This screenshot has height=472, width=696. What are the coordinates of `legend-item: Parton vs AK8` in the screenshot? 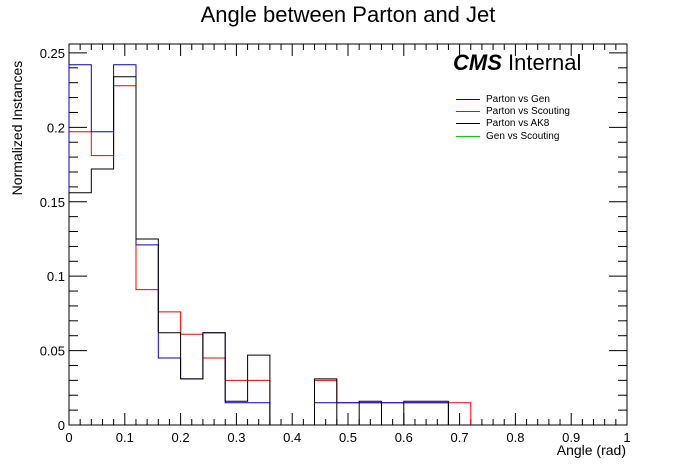 It's located at (513, 124).